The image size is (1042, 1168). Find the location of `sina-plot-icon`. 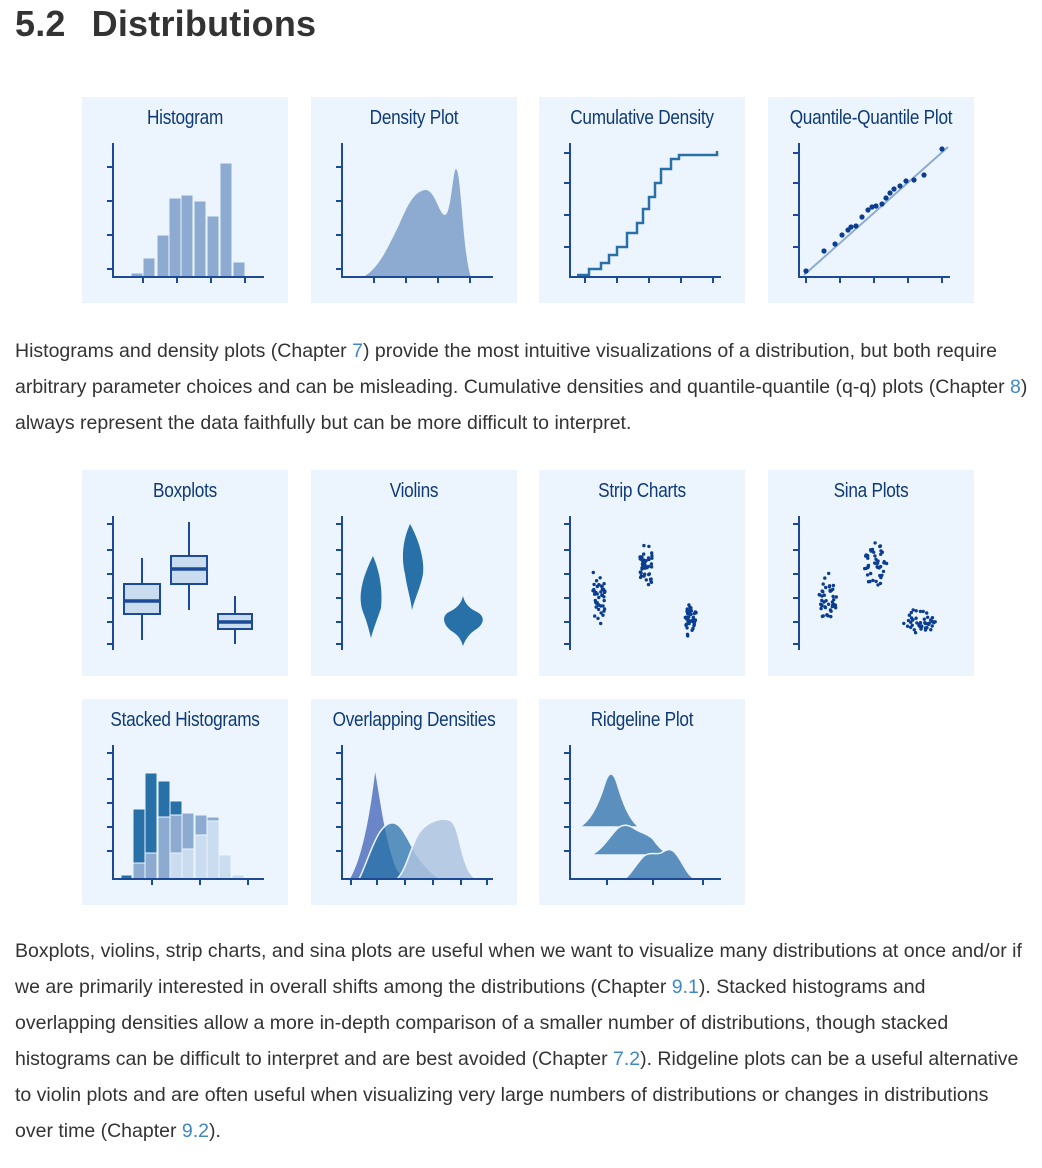

sina-plot-icon is located at coordinates (865, 583).